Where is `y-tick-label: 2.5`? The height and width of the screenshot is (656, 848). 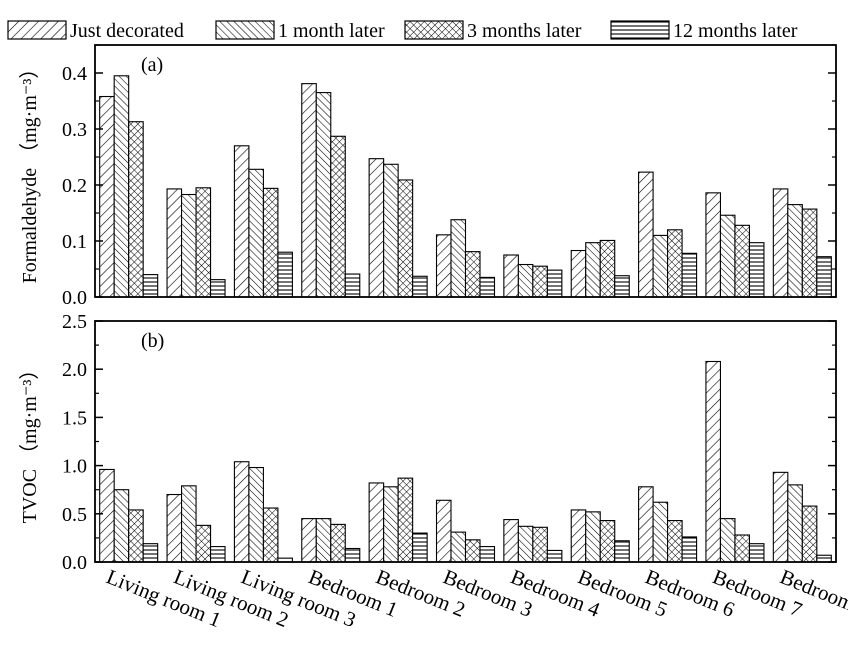
y-tick-label: 2.5 is located at coordinates (74, 322).